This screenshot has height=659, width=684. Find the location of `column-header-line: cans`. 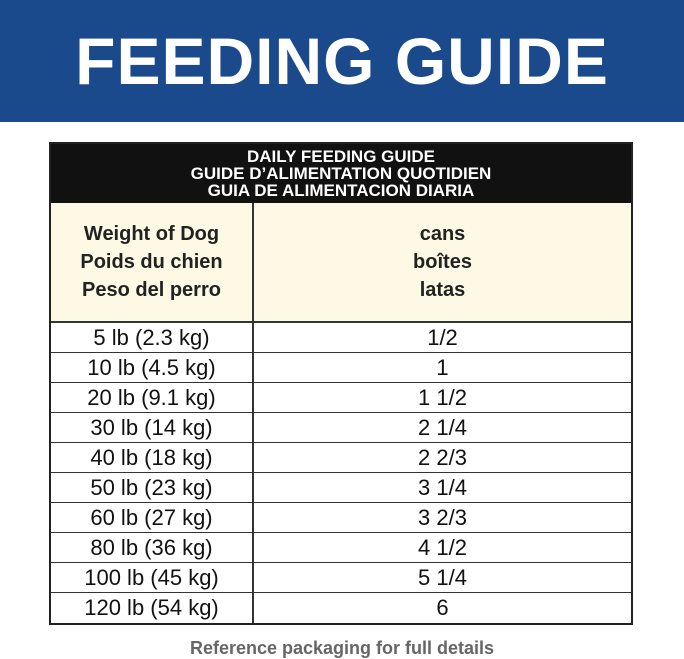

column-header-line: cans is located at coordinates (442, 234).